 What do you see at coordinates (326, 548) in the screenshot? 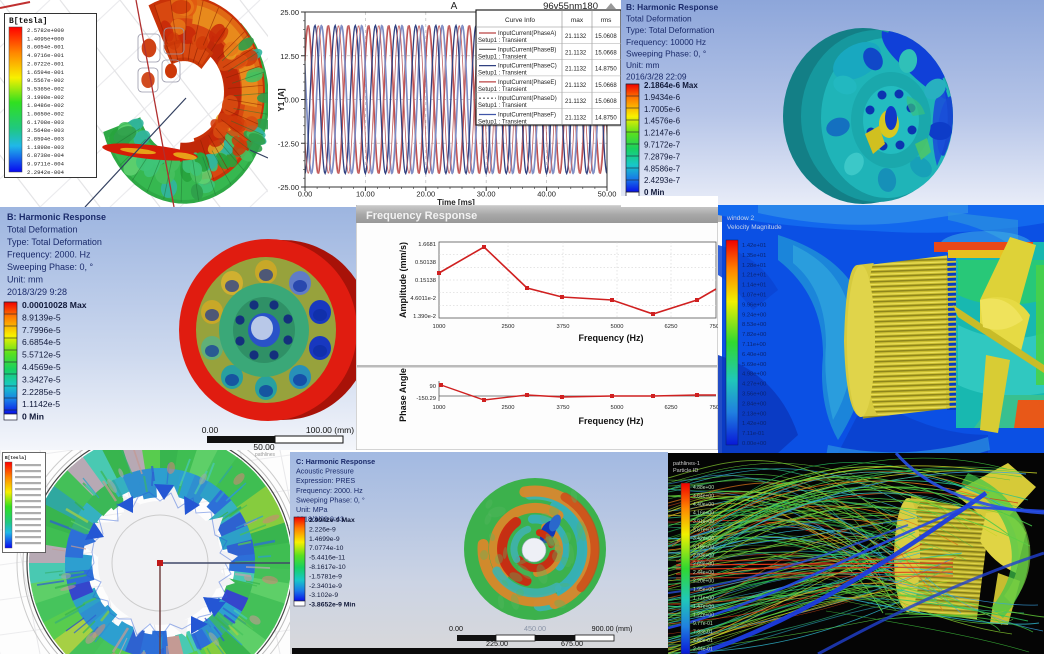
I see `svg-text: 7.0774e-10` at bounding box center [326, 548].